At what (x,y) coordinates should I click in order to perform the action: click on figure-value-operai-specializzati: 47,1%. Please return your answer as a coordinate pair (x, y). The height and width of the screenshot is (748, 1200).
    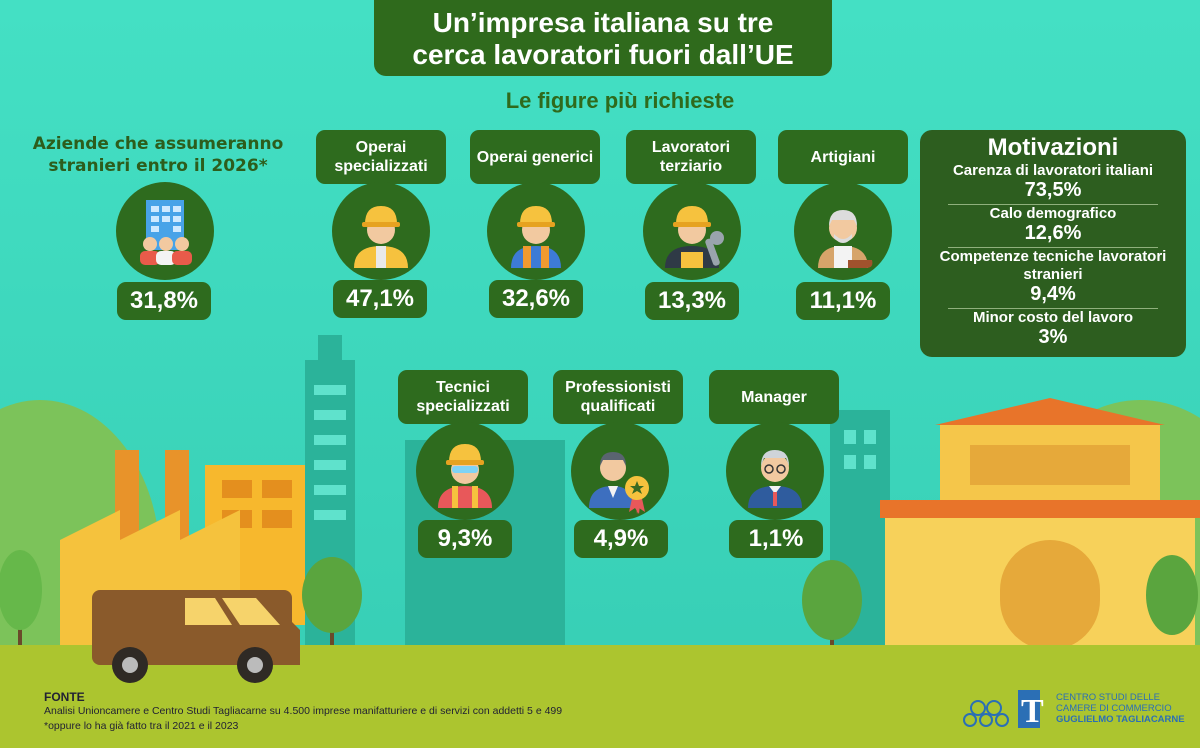
    Looking at the image, I should click on (380, 299).